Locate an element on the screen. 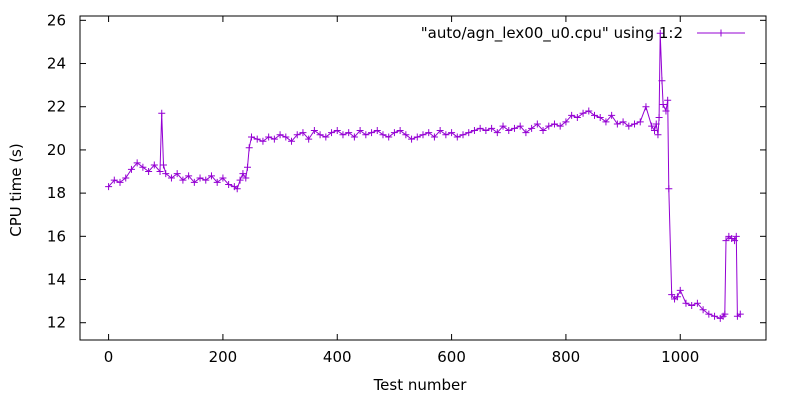 Image resolution: width=800 pixels, height=400 pixels. y-tick-label: 14 is located at coordinates (56, 280).